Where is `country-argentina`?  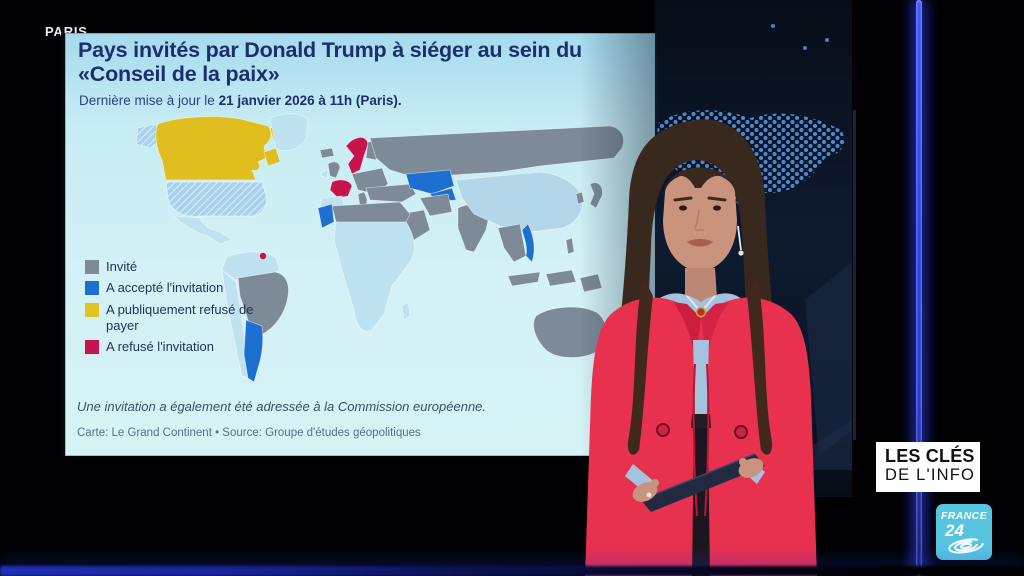
country-argentina is located at coordinates (253, 351).